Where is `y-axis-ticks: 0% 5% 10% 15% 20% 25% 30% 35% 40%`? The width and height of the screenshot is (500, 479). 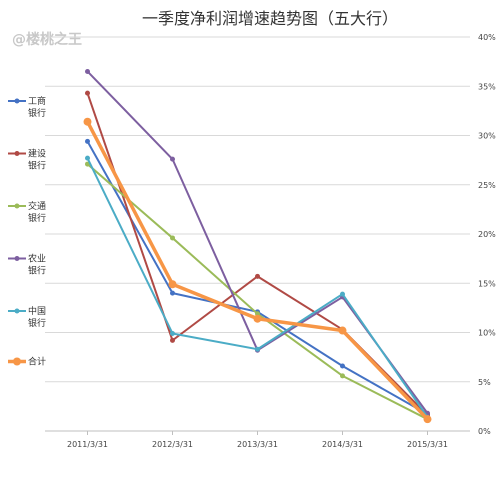 y-axis-ticks: 0% 5% 10% 15% 20% 25% 30% 35% 40% is located at coordinates (487, 234).